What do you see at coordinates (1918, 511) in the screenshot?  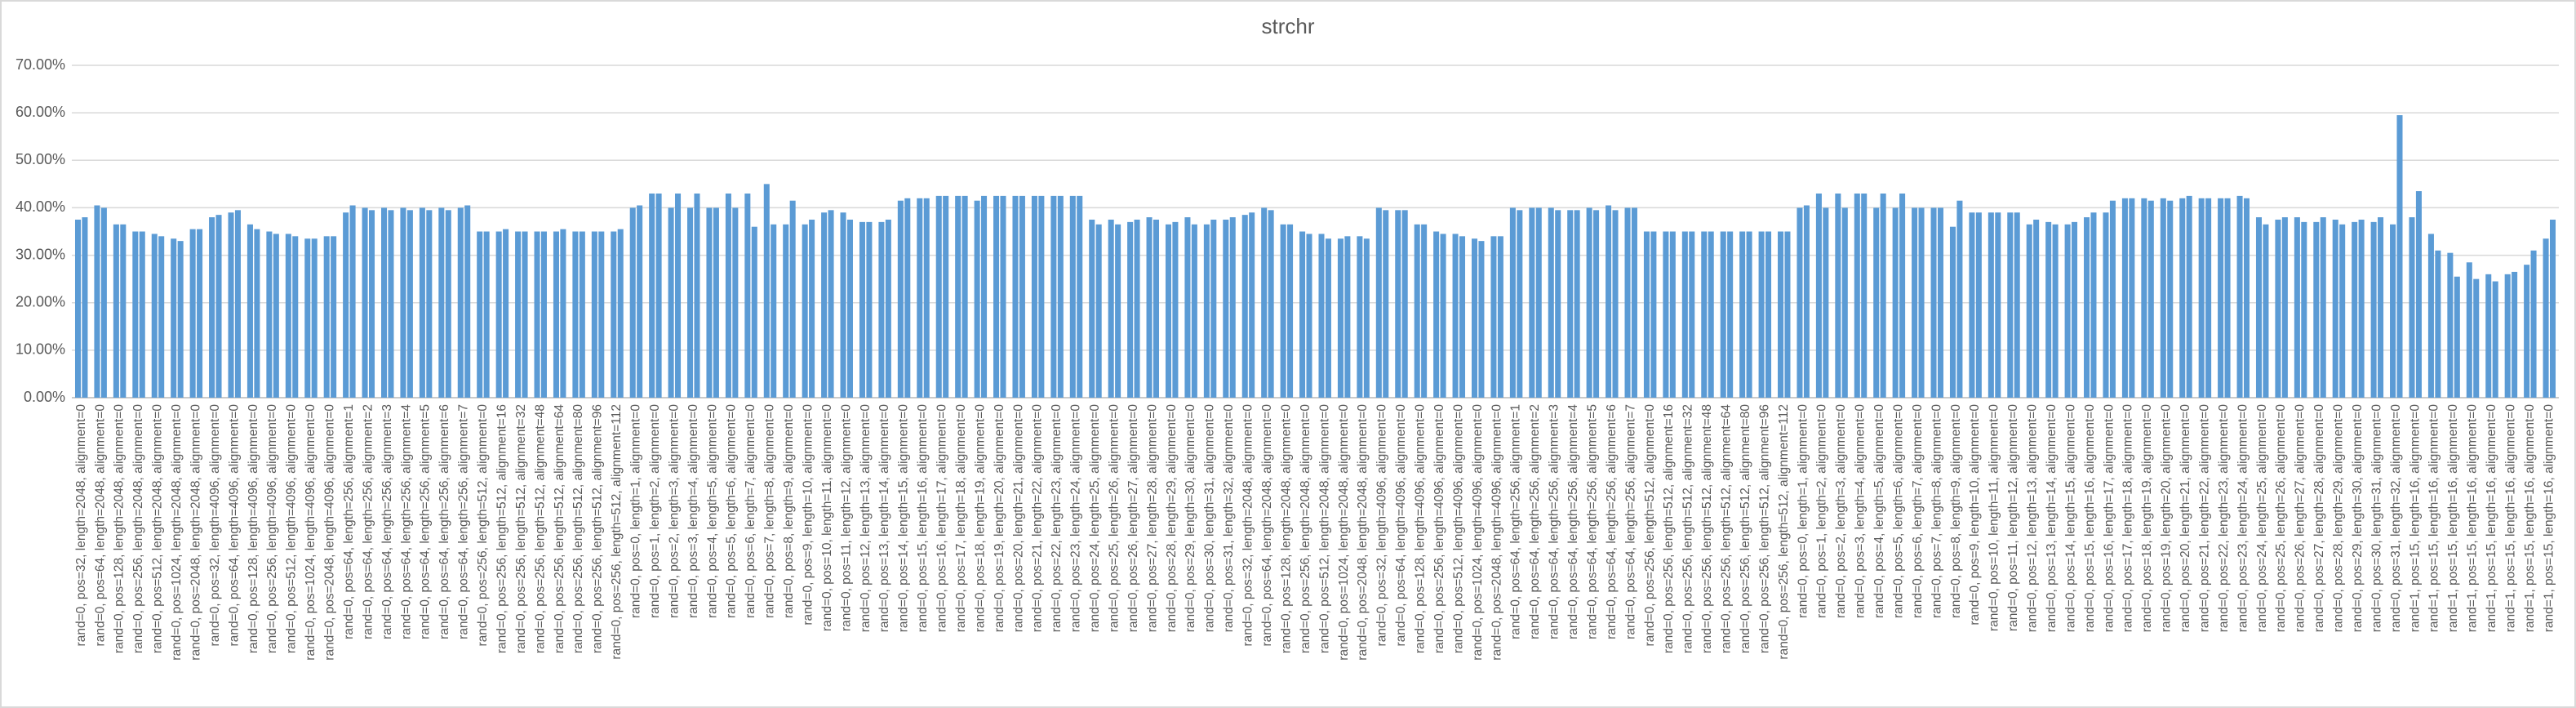 I see `x-tick-label: rand=0, pos=6, length=7, alignment=0` at bounding box center [1918, 511].